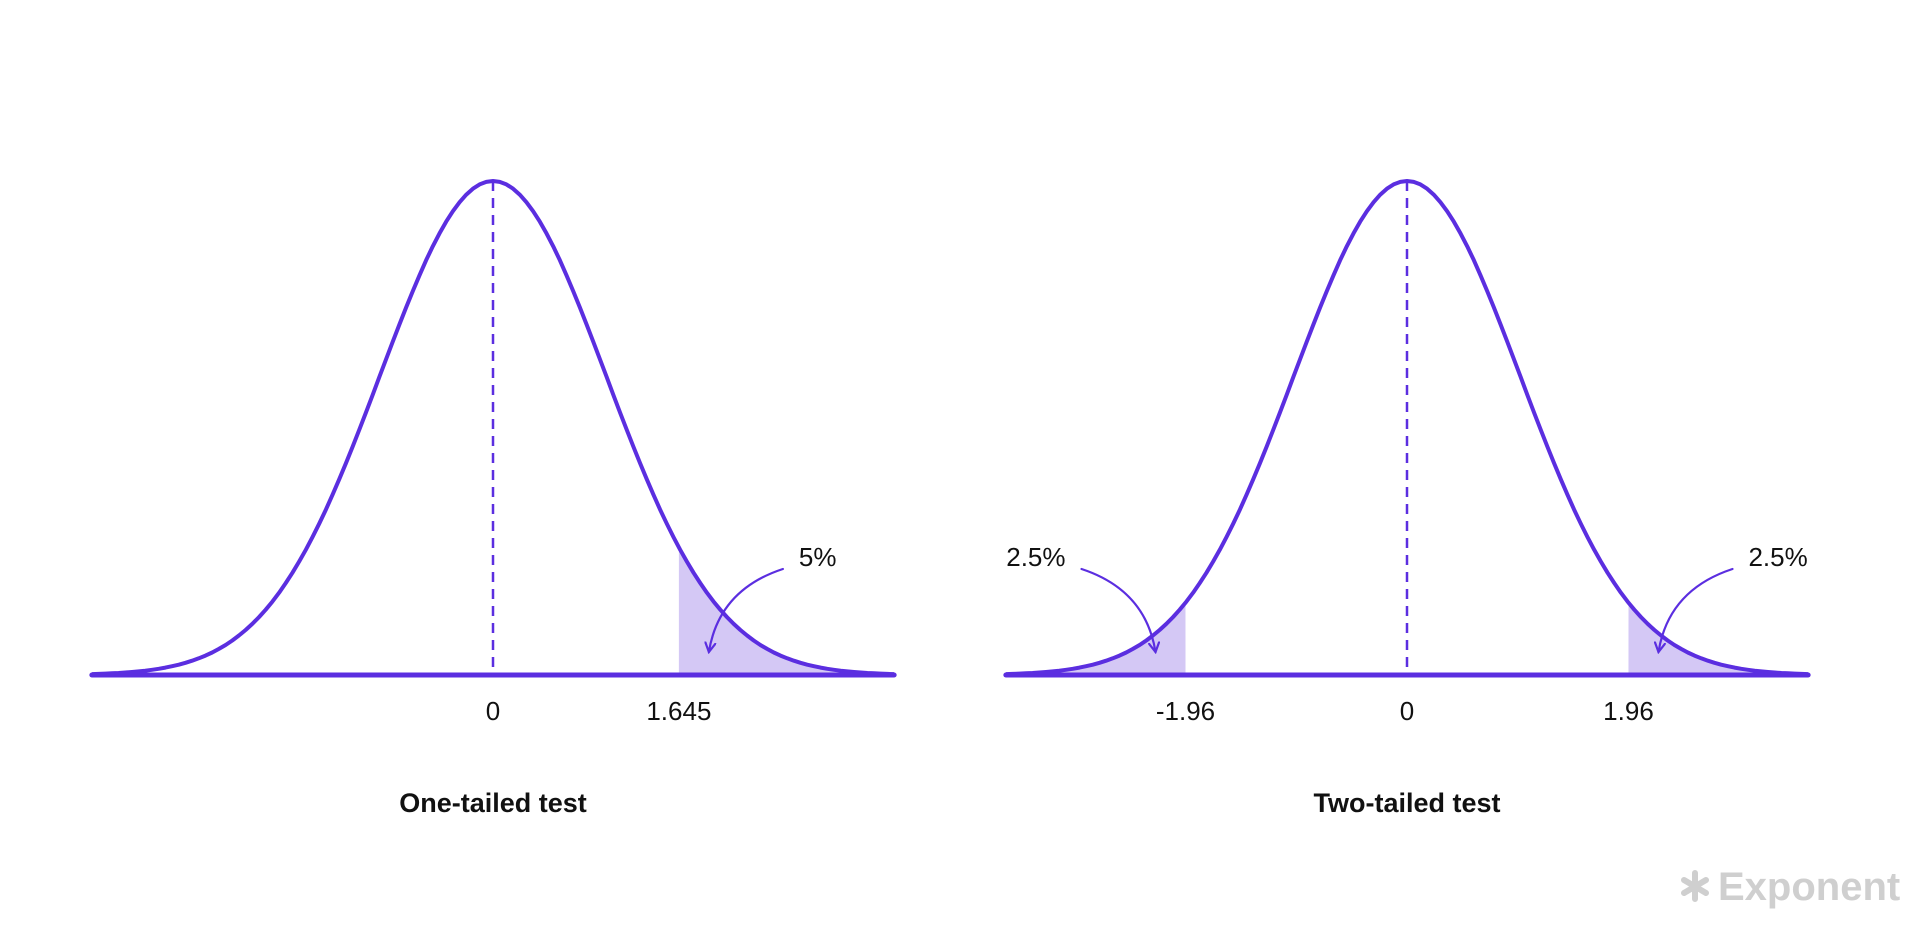 The height and width of the screenshot is (931, 1920). Describe the element at coordinates (1406, 803) in the screenshot. I see `panel-title: Two-tailed test` at that location.